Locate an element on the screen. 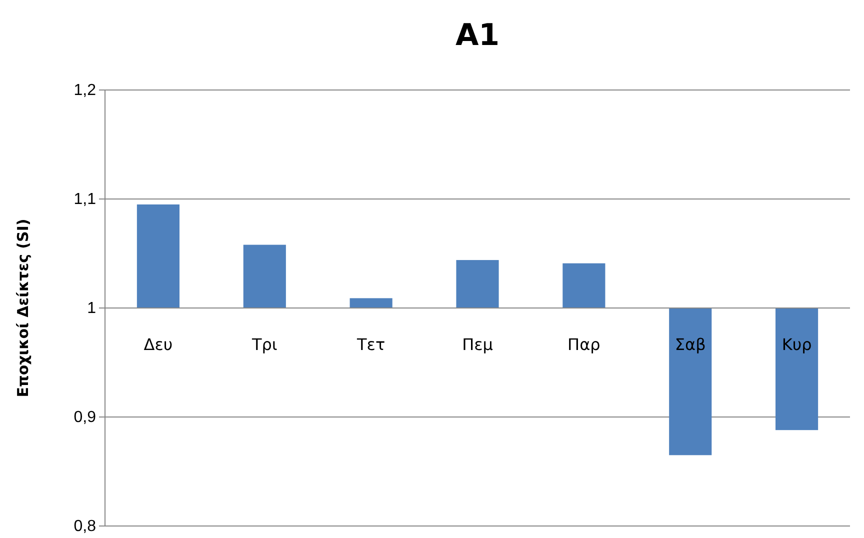  y-tick-label: 0,9 is located at coordinates (85, 417).